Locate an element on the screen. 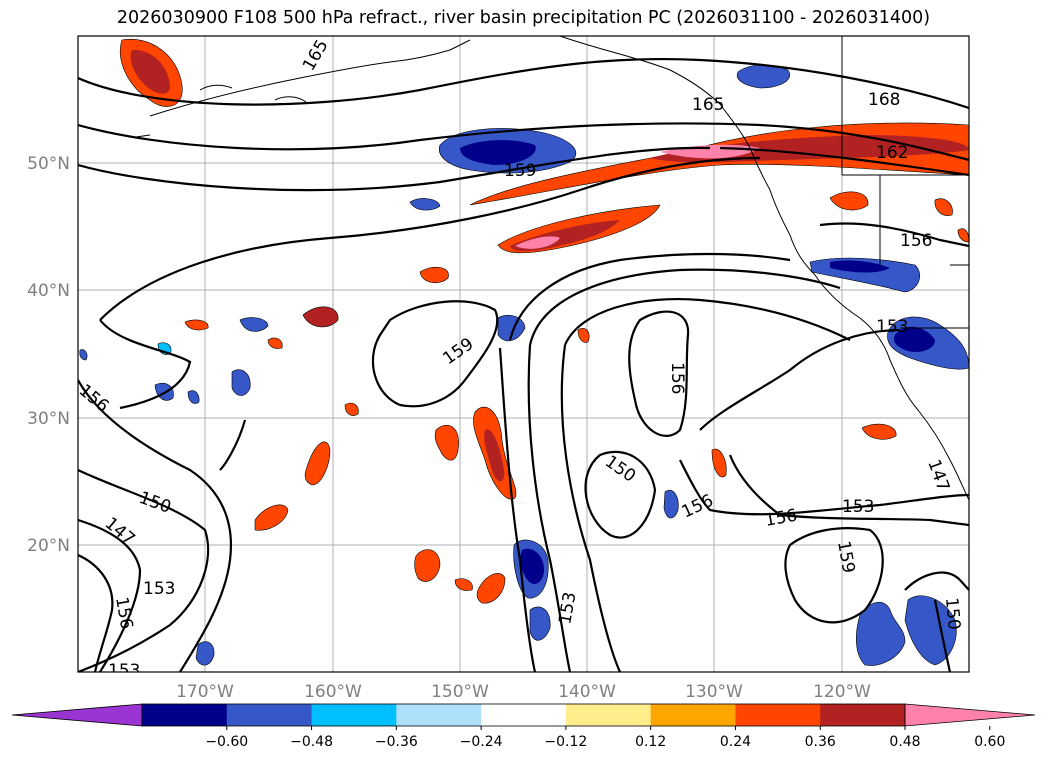 The width and height of the screenshot is (1047, 765). colorbar-tick-label: −0.60 is located at coordinates (226, 742).